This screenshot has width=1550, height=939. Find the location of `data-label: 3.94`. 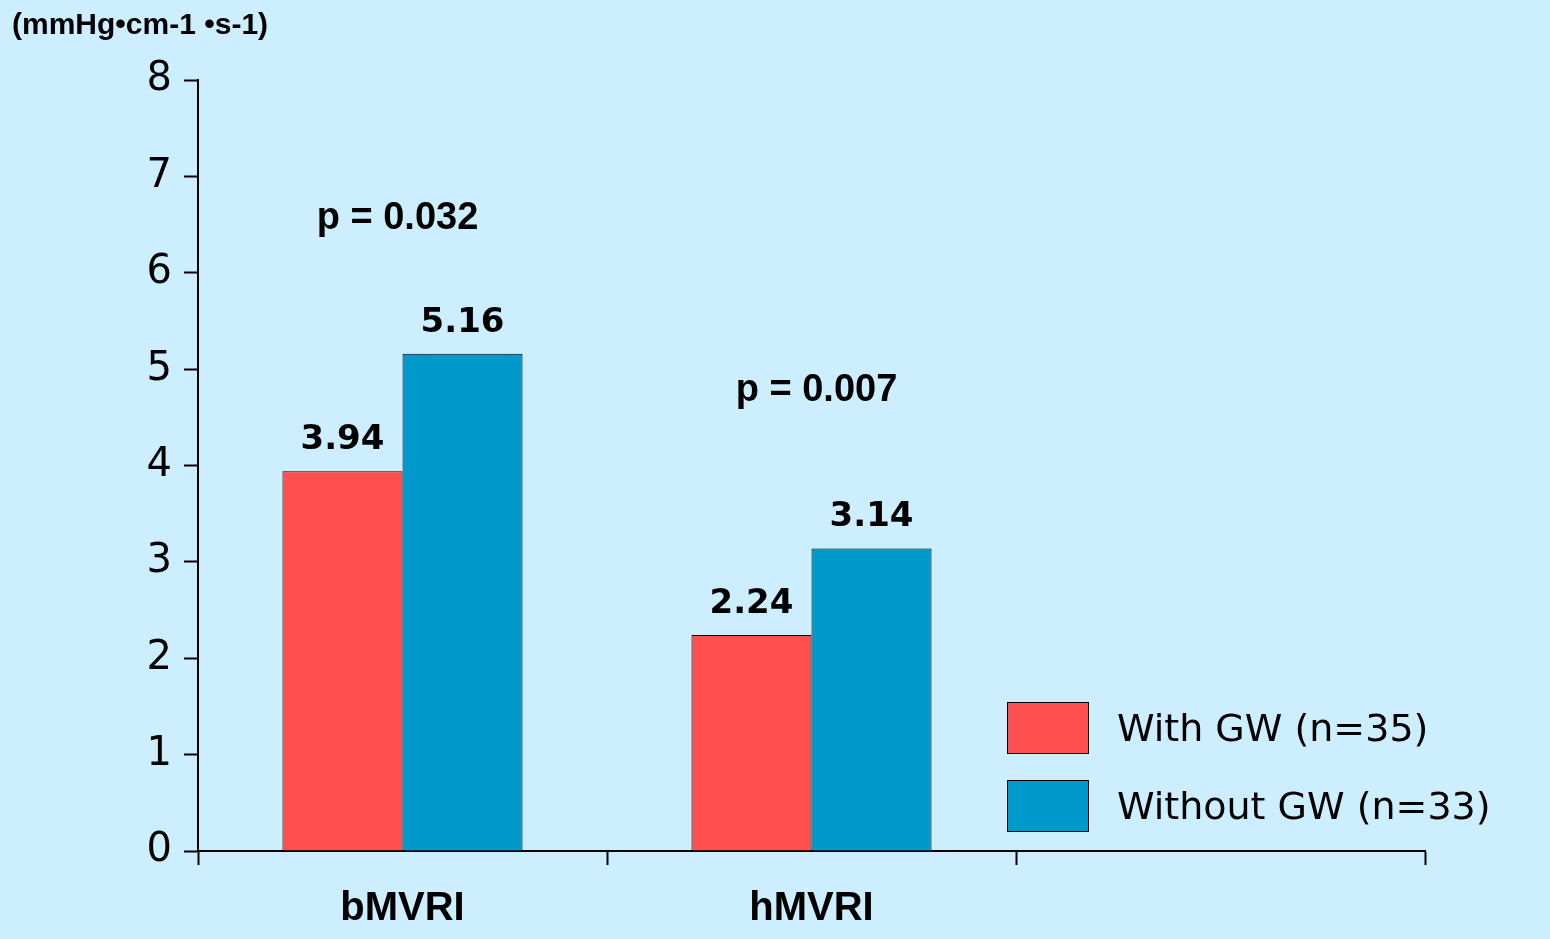

data-label: 3.94 is located at coordinates (342, 437).